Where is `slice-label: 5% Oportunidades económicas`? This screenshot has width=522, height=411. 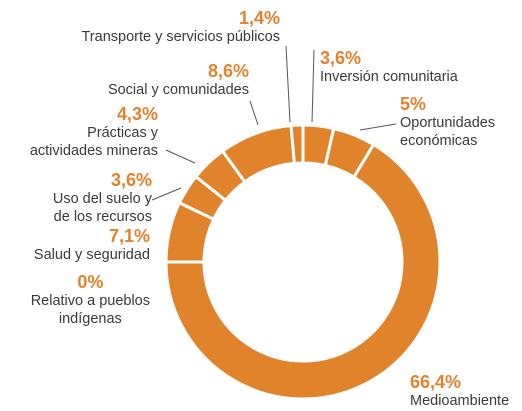
slice-label: 5% Oportunidades económicas is located at coordinates (447, 122).